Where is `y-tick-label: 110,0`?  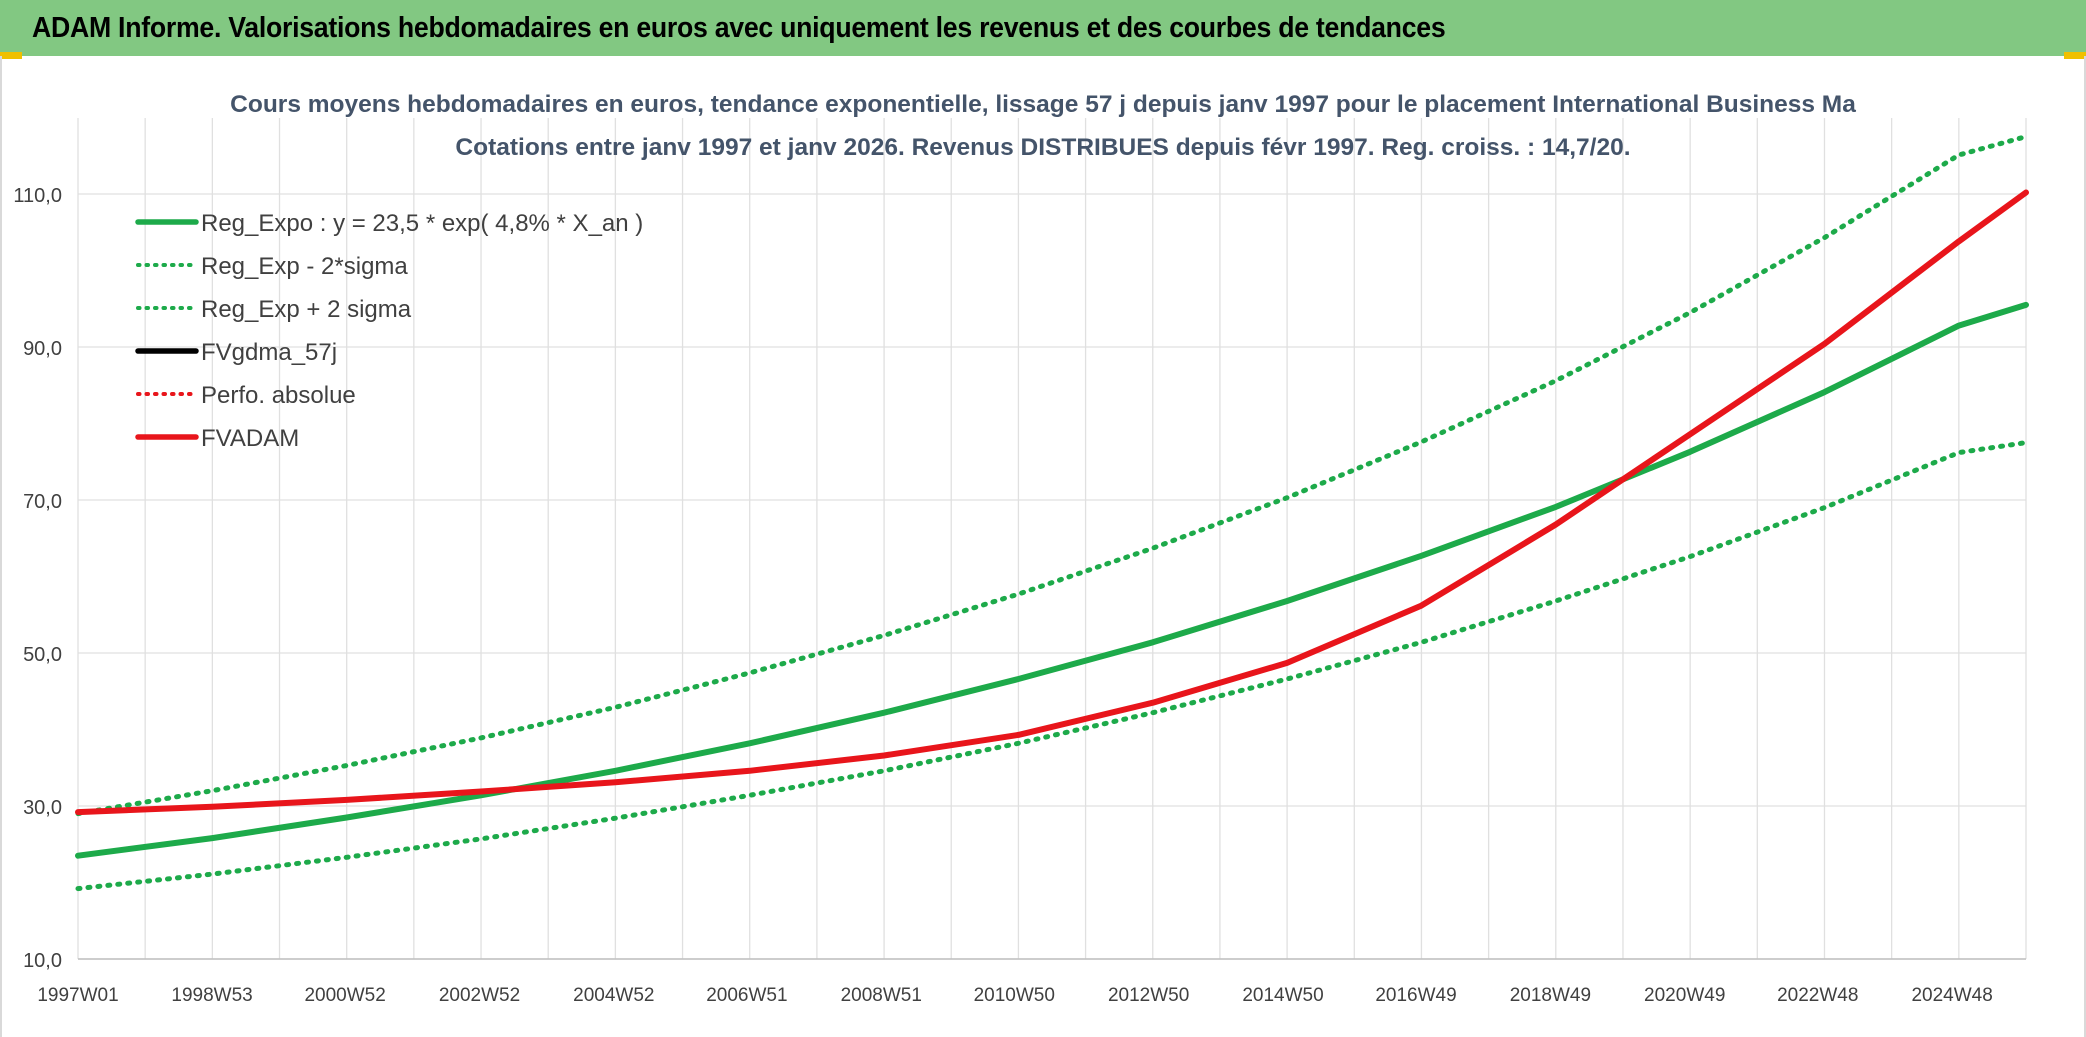 y-tick-label: 110,0 is located at coordinates (37, 196).